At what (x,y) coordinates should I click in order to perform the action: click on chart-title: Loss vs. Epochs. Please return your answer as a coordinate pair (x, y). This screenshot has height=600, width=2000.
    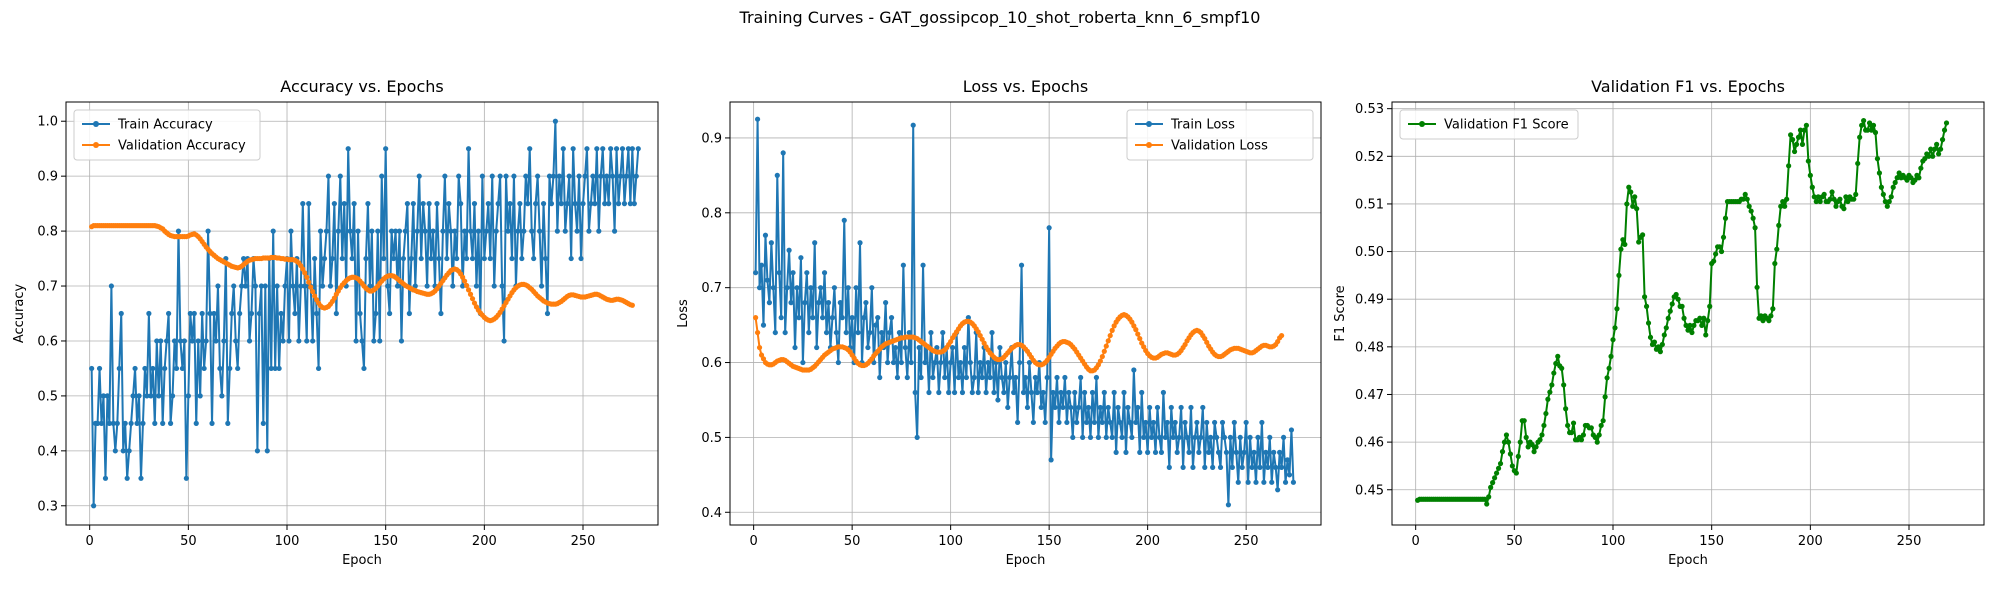
    Looking at the image, I should click on (1025, 86).